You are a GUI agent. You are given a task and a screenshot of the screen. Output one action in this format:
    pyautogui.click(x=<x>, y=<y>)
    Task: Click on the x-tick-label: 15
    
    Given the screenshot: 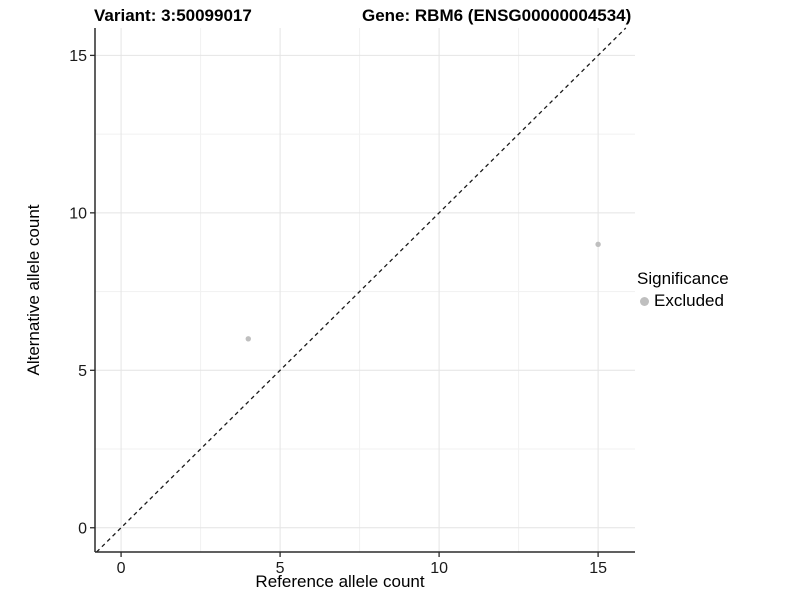 What is the action you would take?
    pyautogui.click(x=598, y=568)
    